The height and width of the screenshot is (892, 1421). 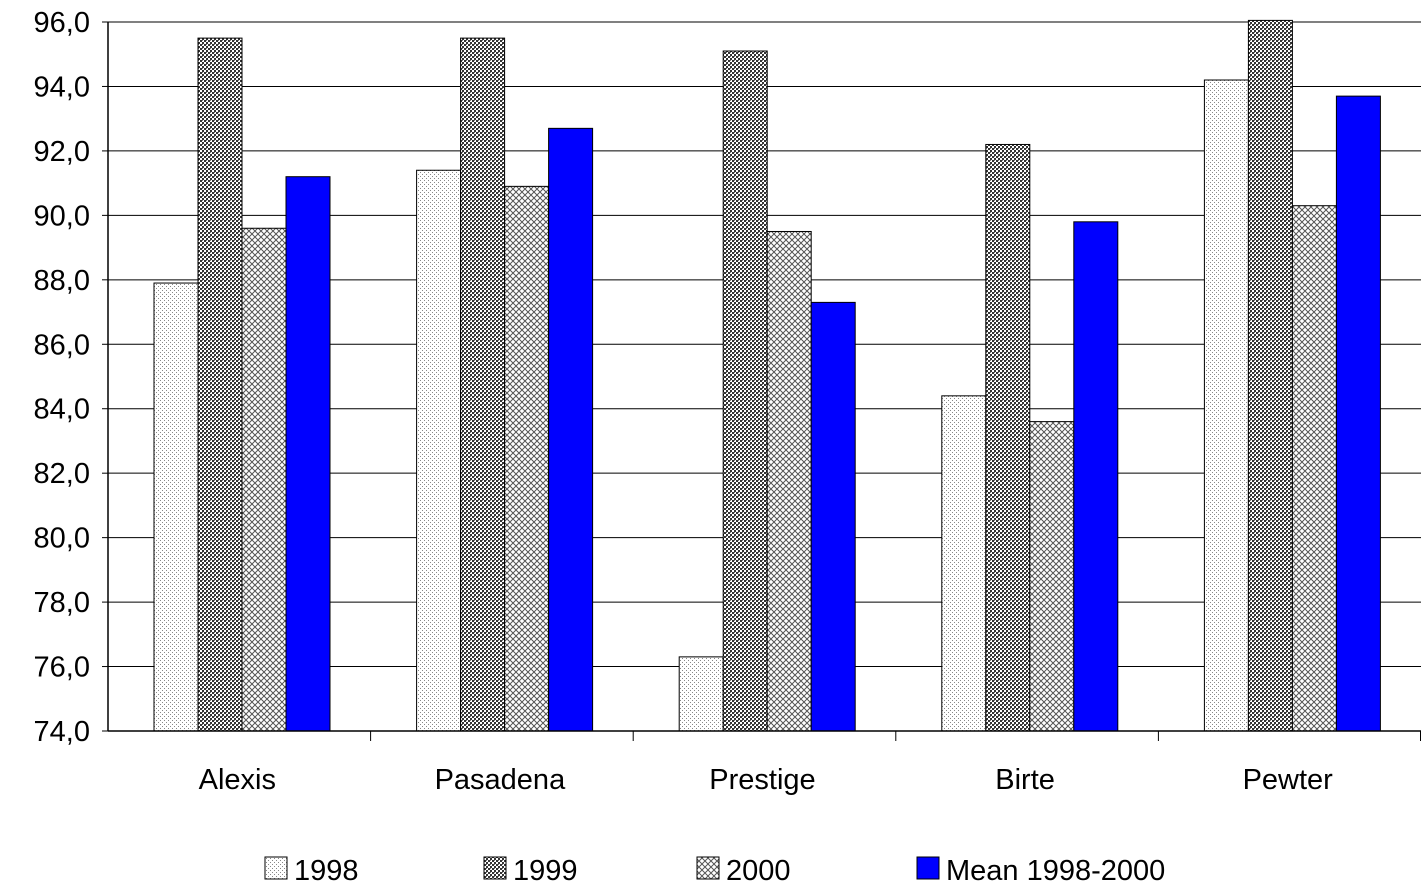 I want to click on bar-1999-pasadena, so click(x=483, y=384).